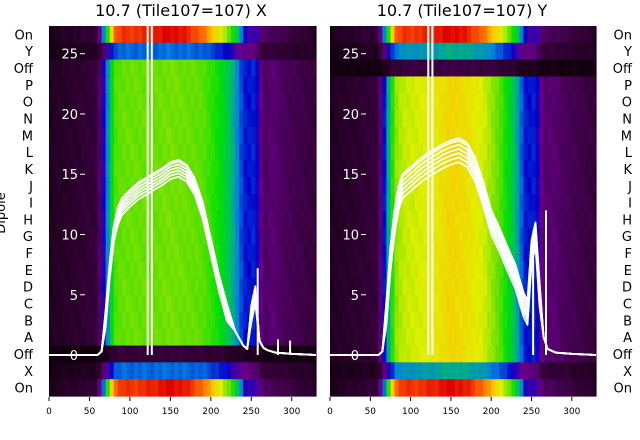 The image size is (640, 440). I want to click on x-tick-label: 300, so click(571, 412).